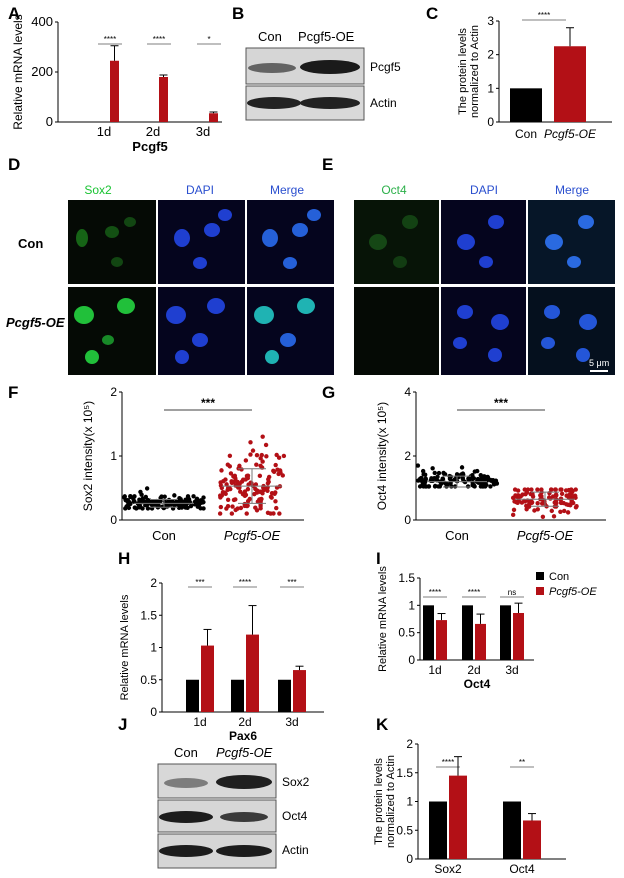 This screenshot has width=624, height=878. Describe the element at coordinates (448, 762) in the screenshot. I see `chart-k-sig-label: ****` at that location.